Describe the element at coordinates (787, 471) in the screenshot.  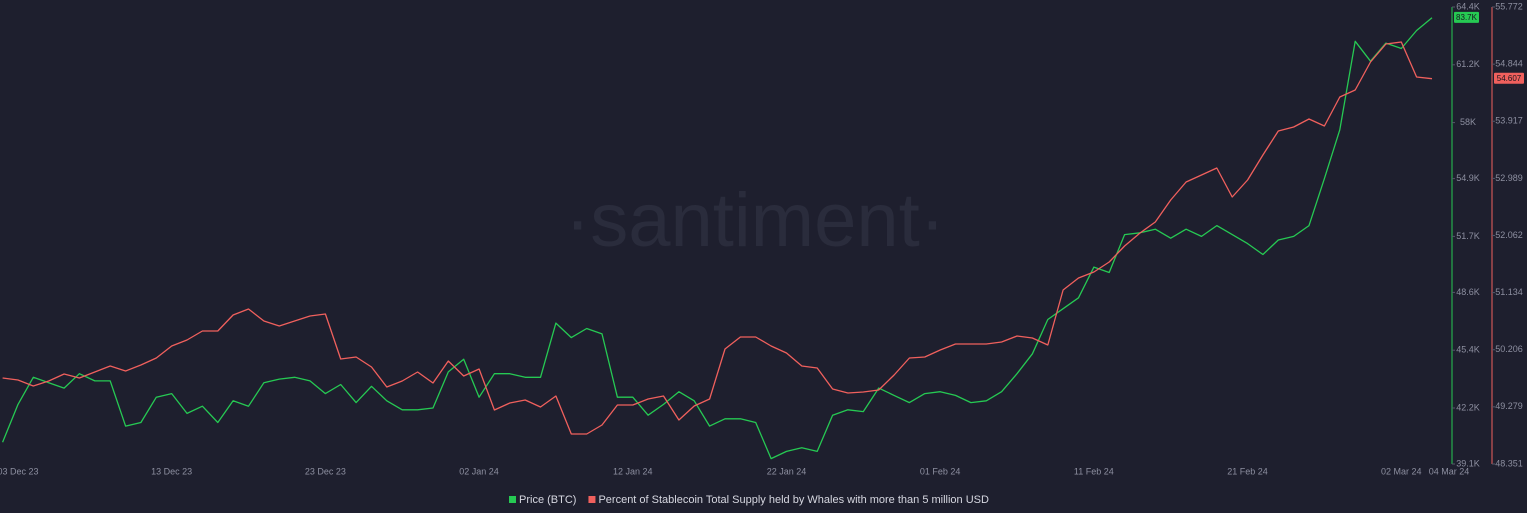
I see `x-tick-label: 22 Jan 24` at that location.